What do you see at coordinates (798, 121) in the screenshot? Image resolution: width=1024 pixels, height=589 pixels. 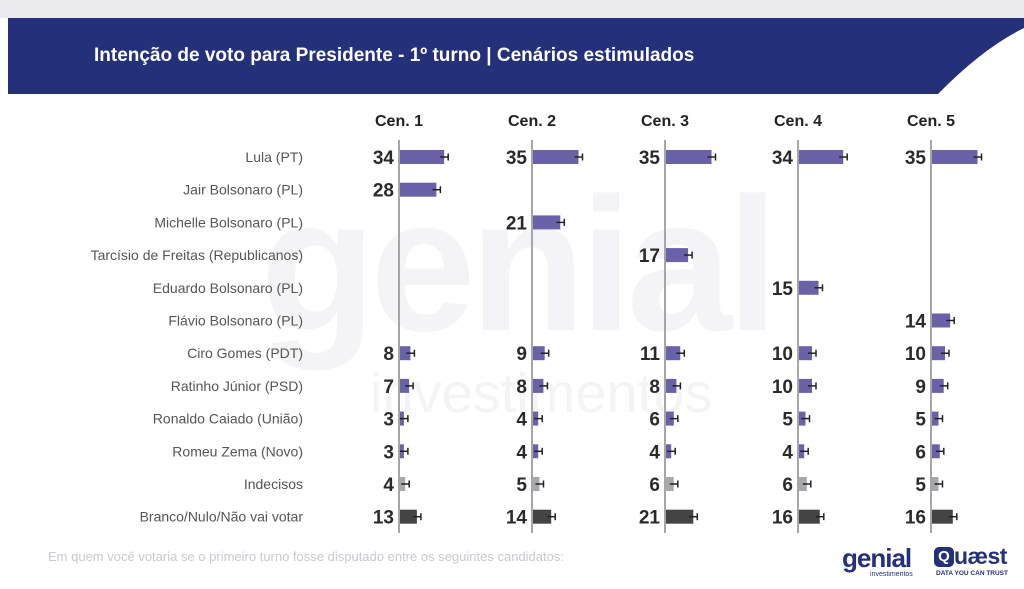 I see `scenario-header-cen-4: Cen. 4` at bounding box center [798, 121].